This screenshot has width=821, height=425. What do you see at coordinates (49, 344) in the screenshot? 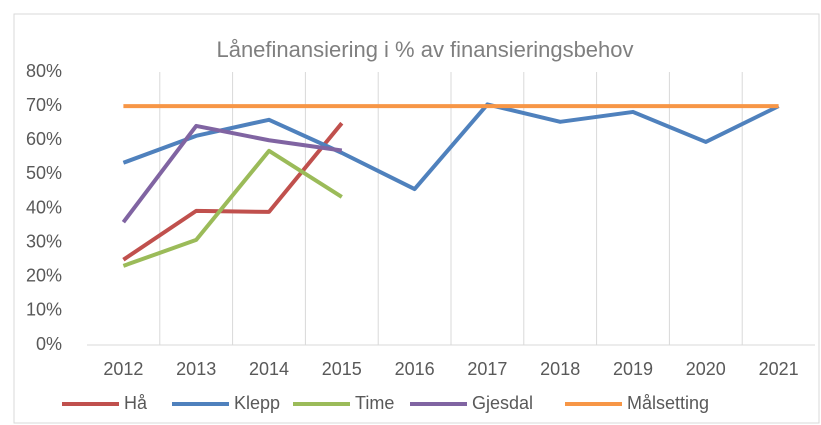
I see `y-tick-label: 0%` at bounding box center [49, 344].